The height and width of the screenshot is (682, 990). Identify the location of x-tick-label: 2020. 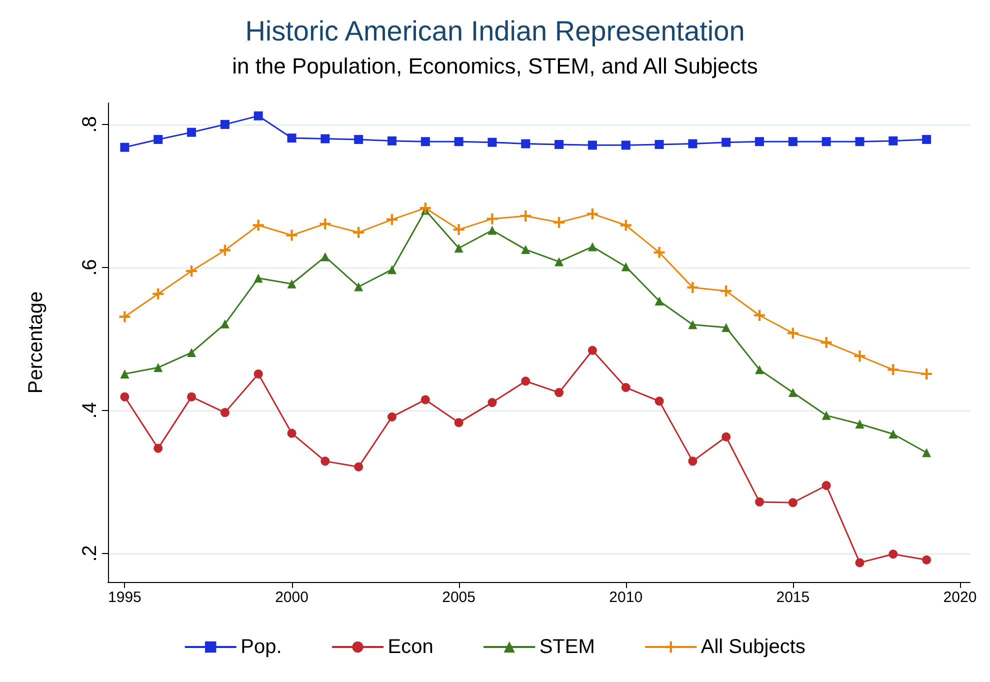
(960, 597).